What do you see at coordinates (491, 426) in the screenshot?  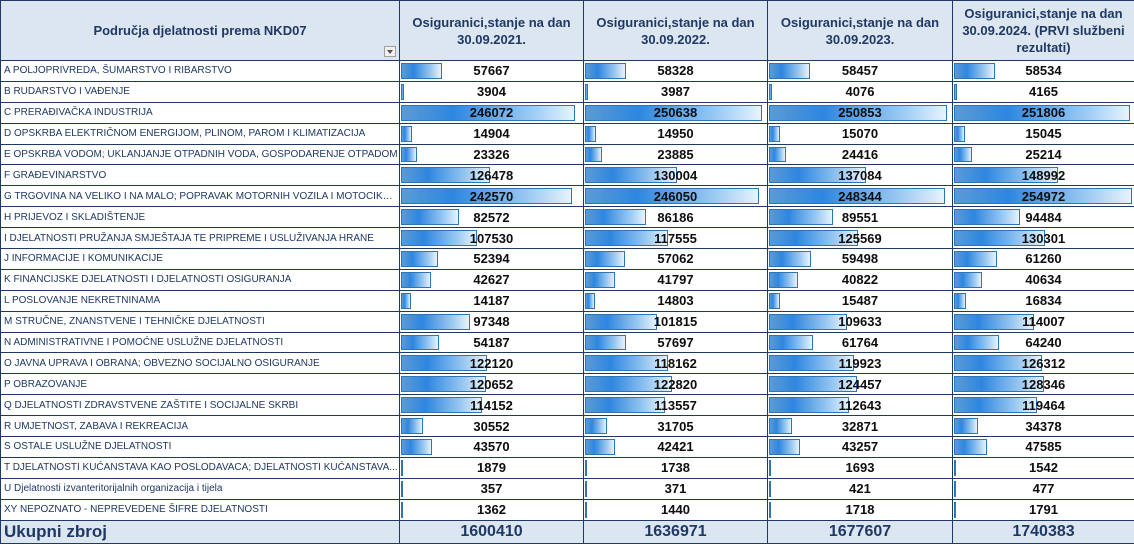 I see `value-text: 30552` at bounding box center [491, 426].